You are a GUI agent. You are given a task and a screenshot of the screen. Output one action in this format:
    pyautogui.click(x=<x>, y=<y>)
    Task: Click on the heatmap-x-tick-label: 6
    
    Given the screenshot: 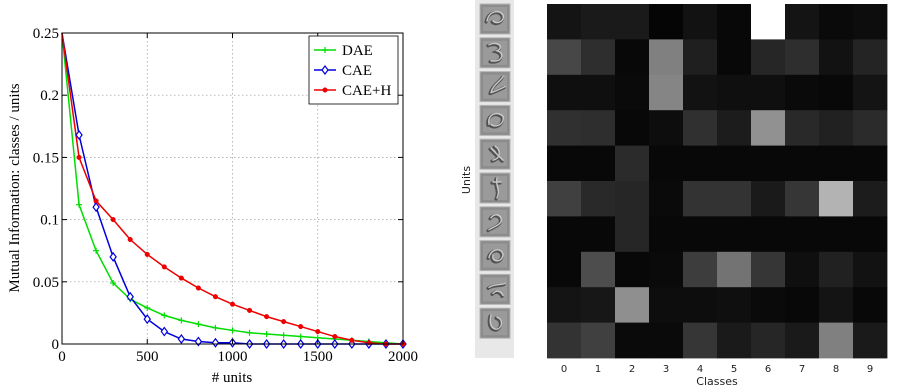 What is the action you would take?
    pyautogui.click(x=768, y=369)
    